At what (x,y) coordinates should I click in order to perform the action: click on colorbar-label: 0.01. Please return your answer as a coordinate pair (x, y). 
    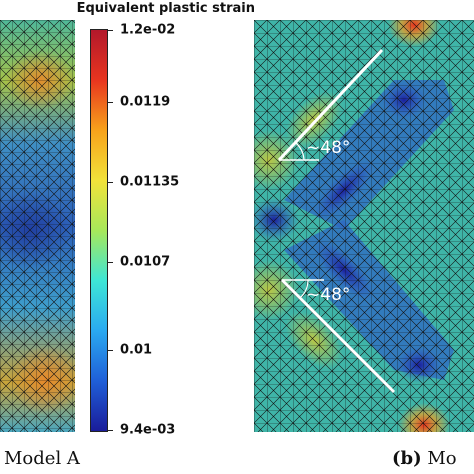
    Looking at the image, I should click on (136, 350).